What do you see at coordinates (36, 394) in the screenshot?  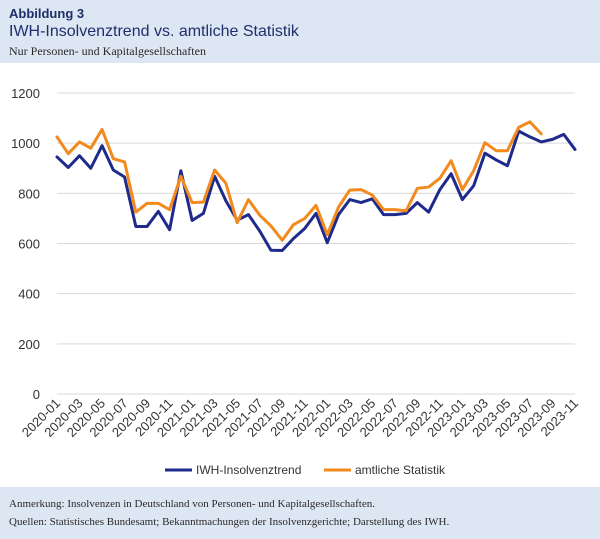 I see `y-tick-label: 0` at bounding box center [36, 394].